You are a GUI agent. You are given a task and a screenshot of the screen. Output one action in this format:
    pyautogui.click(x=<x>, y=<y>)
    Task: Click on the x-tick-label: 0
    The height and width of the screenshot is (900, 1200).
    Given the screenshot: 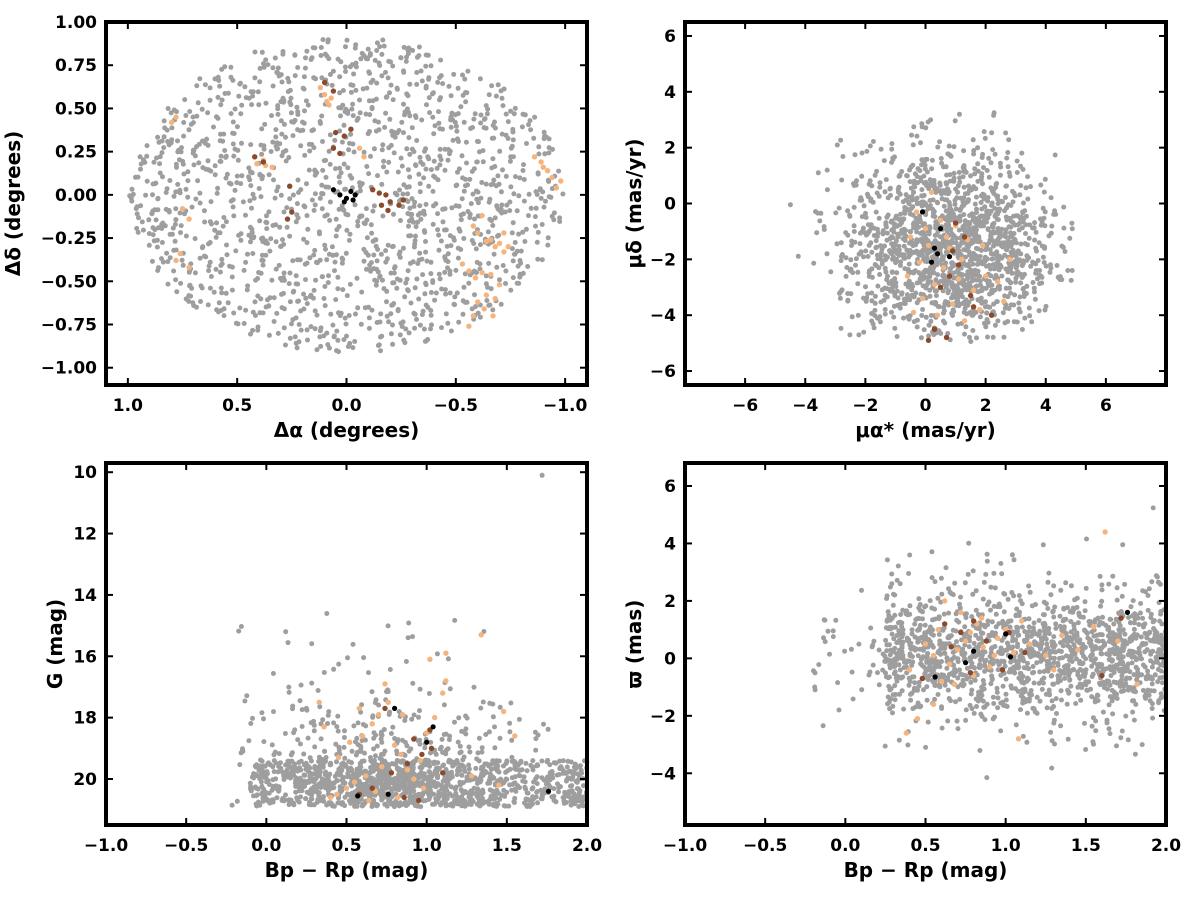 What is the action you would take?
    pyautogui.click(x=926, y=406)
    